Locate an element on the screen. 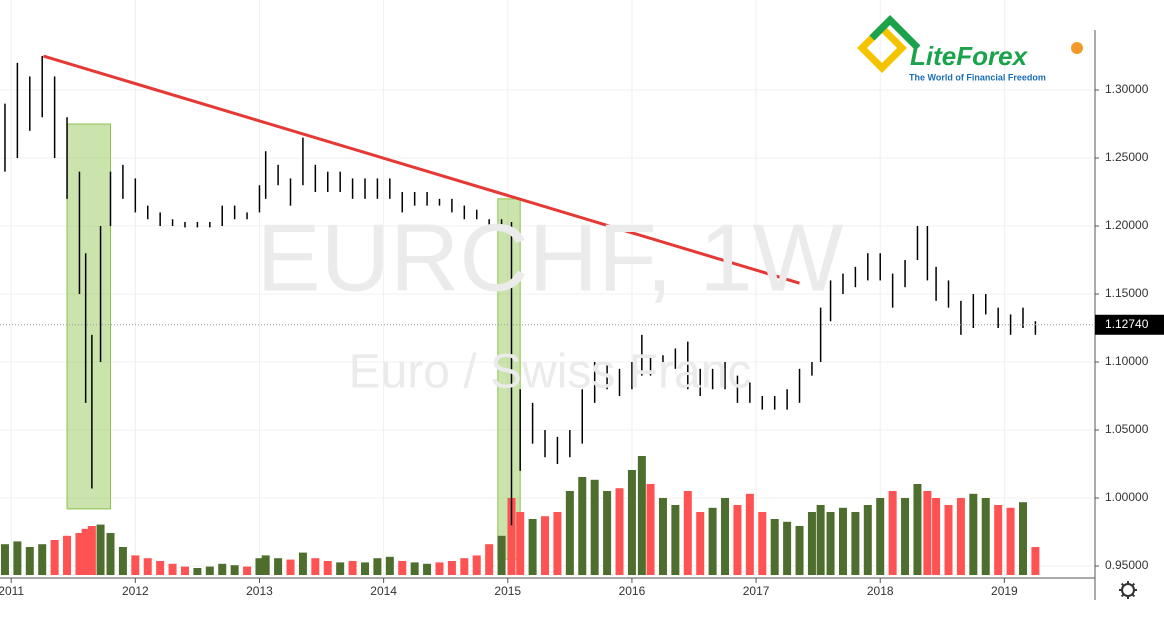 The height and width of the screenshot is (635, 1164). highlight-zone is located at coordinates (88, 316).